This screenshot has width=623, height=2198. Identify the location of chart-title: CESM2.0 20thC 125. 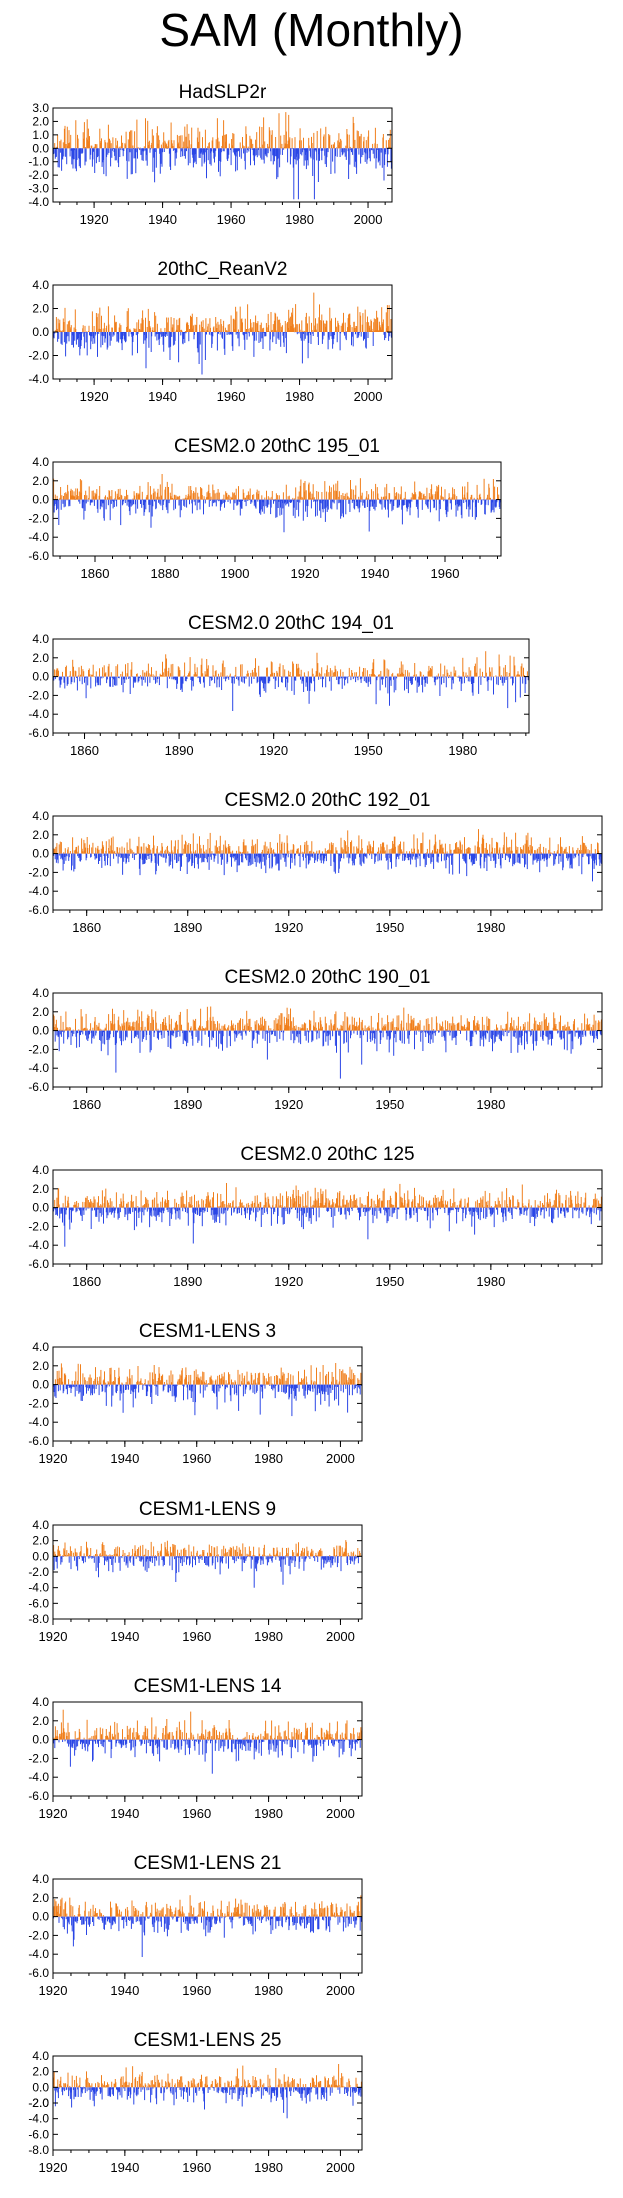
(327, 1154).